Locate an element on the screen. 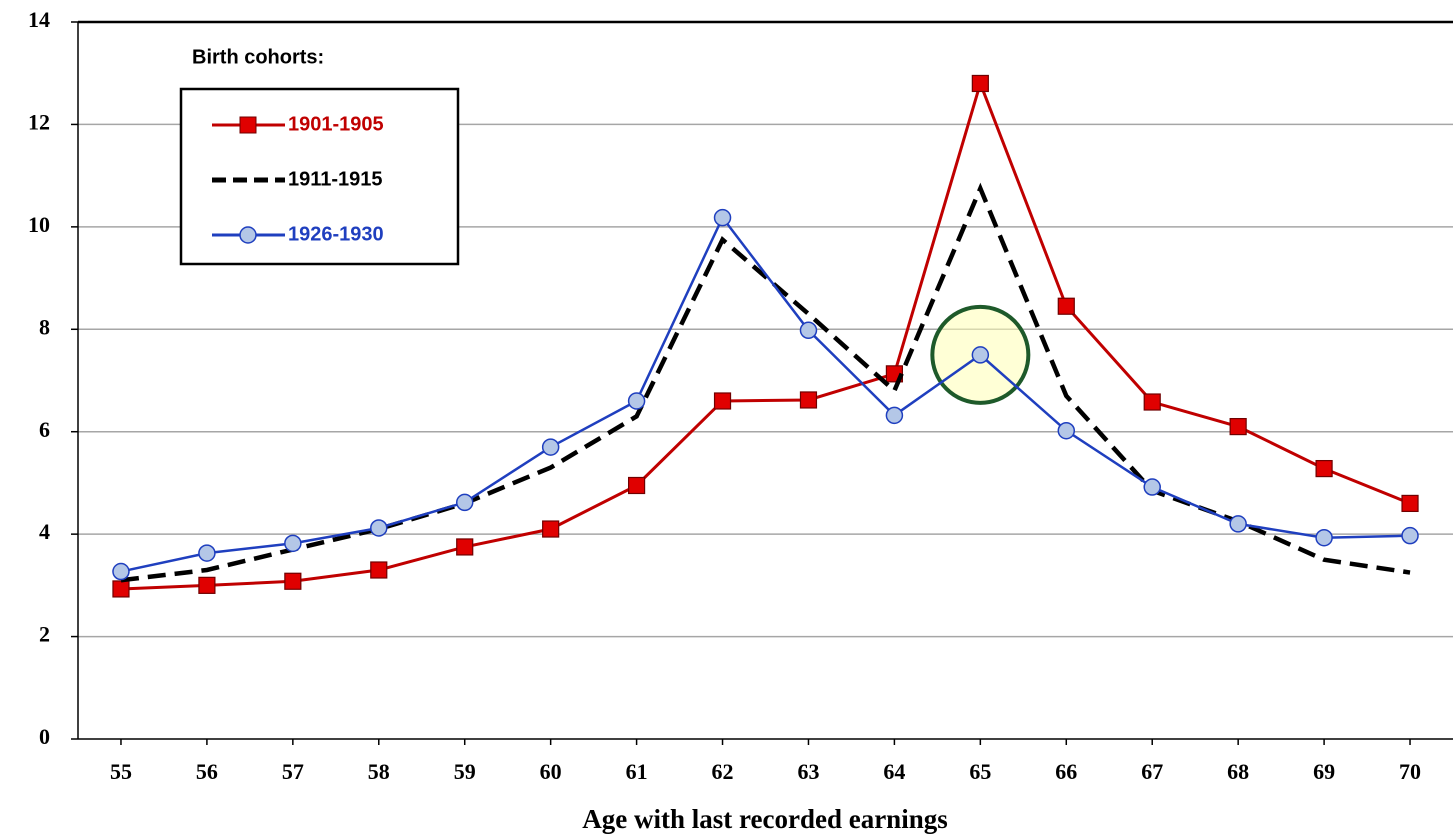 The image size is (1453, 840). x-axis-title: Age with last recorded earnings is located at coordinates (764, 819).